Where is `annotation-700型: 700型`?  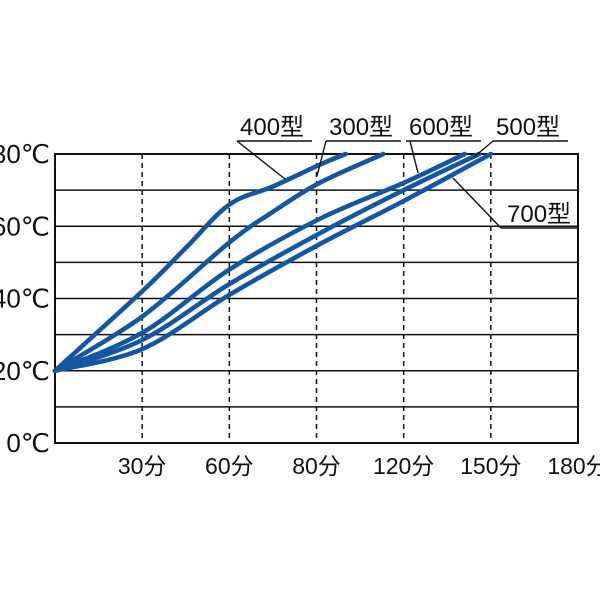 annotation-700型: 700型 is located at coordinates (514, 203).